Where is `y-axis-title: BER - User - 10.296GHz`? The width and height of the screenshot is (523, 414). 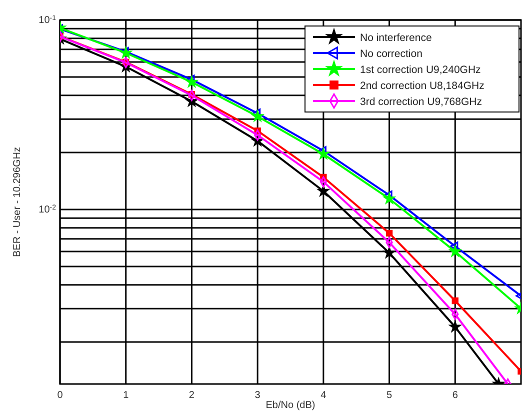 y-axis-title: BER - User - 10.296GHz is located at coordinates (17, 202).